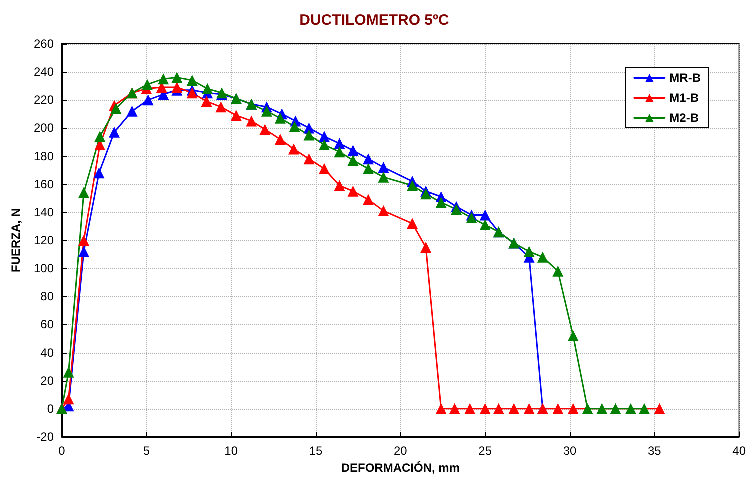 The width and height of the screenshot is (749, 484). I want to click on y-axis-title: FUERZA, N, so click(16, 240).